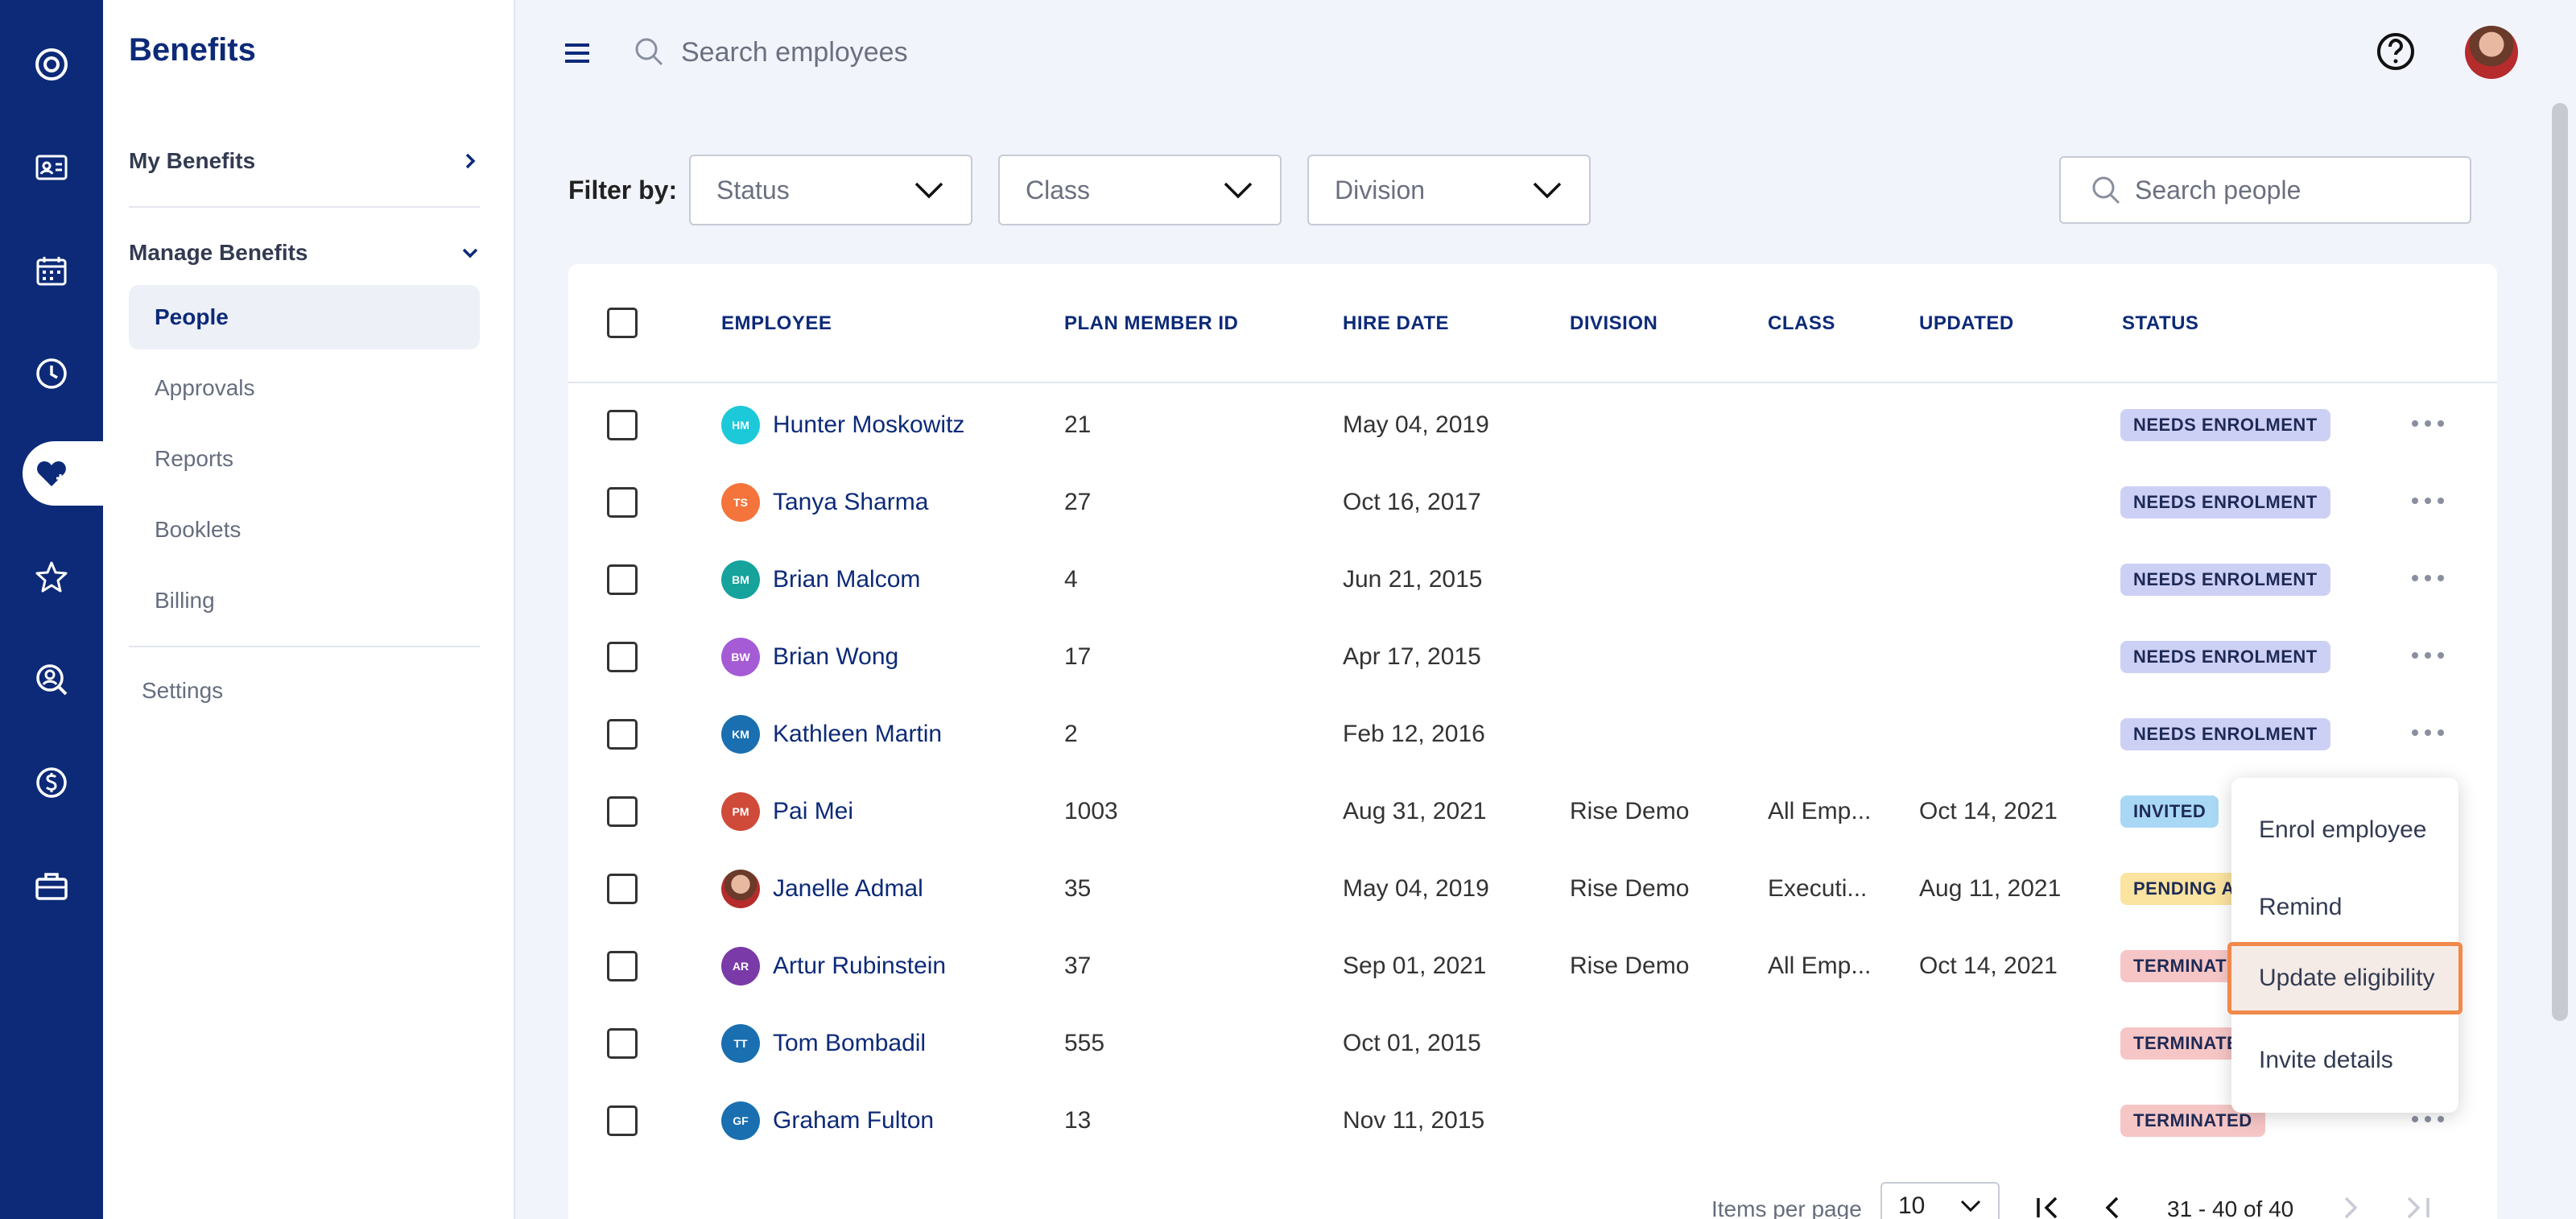 The width and height of the screenshot is (2576, 1219). What do you see at coordinates (848, 888) in the screenshot?
I see `employee-name-link: Janelle Admal` at bounding box center [848, 888].